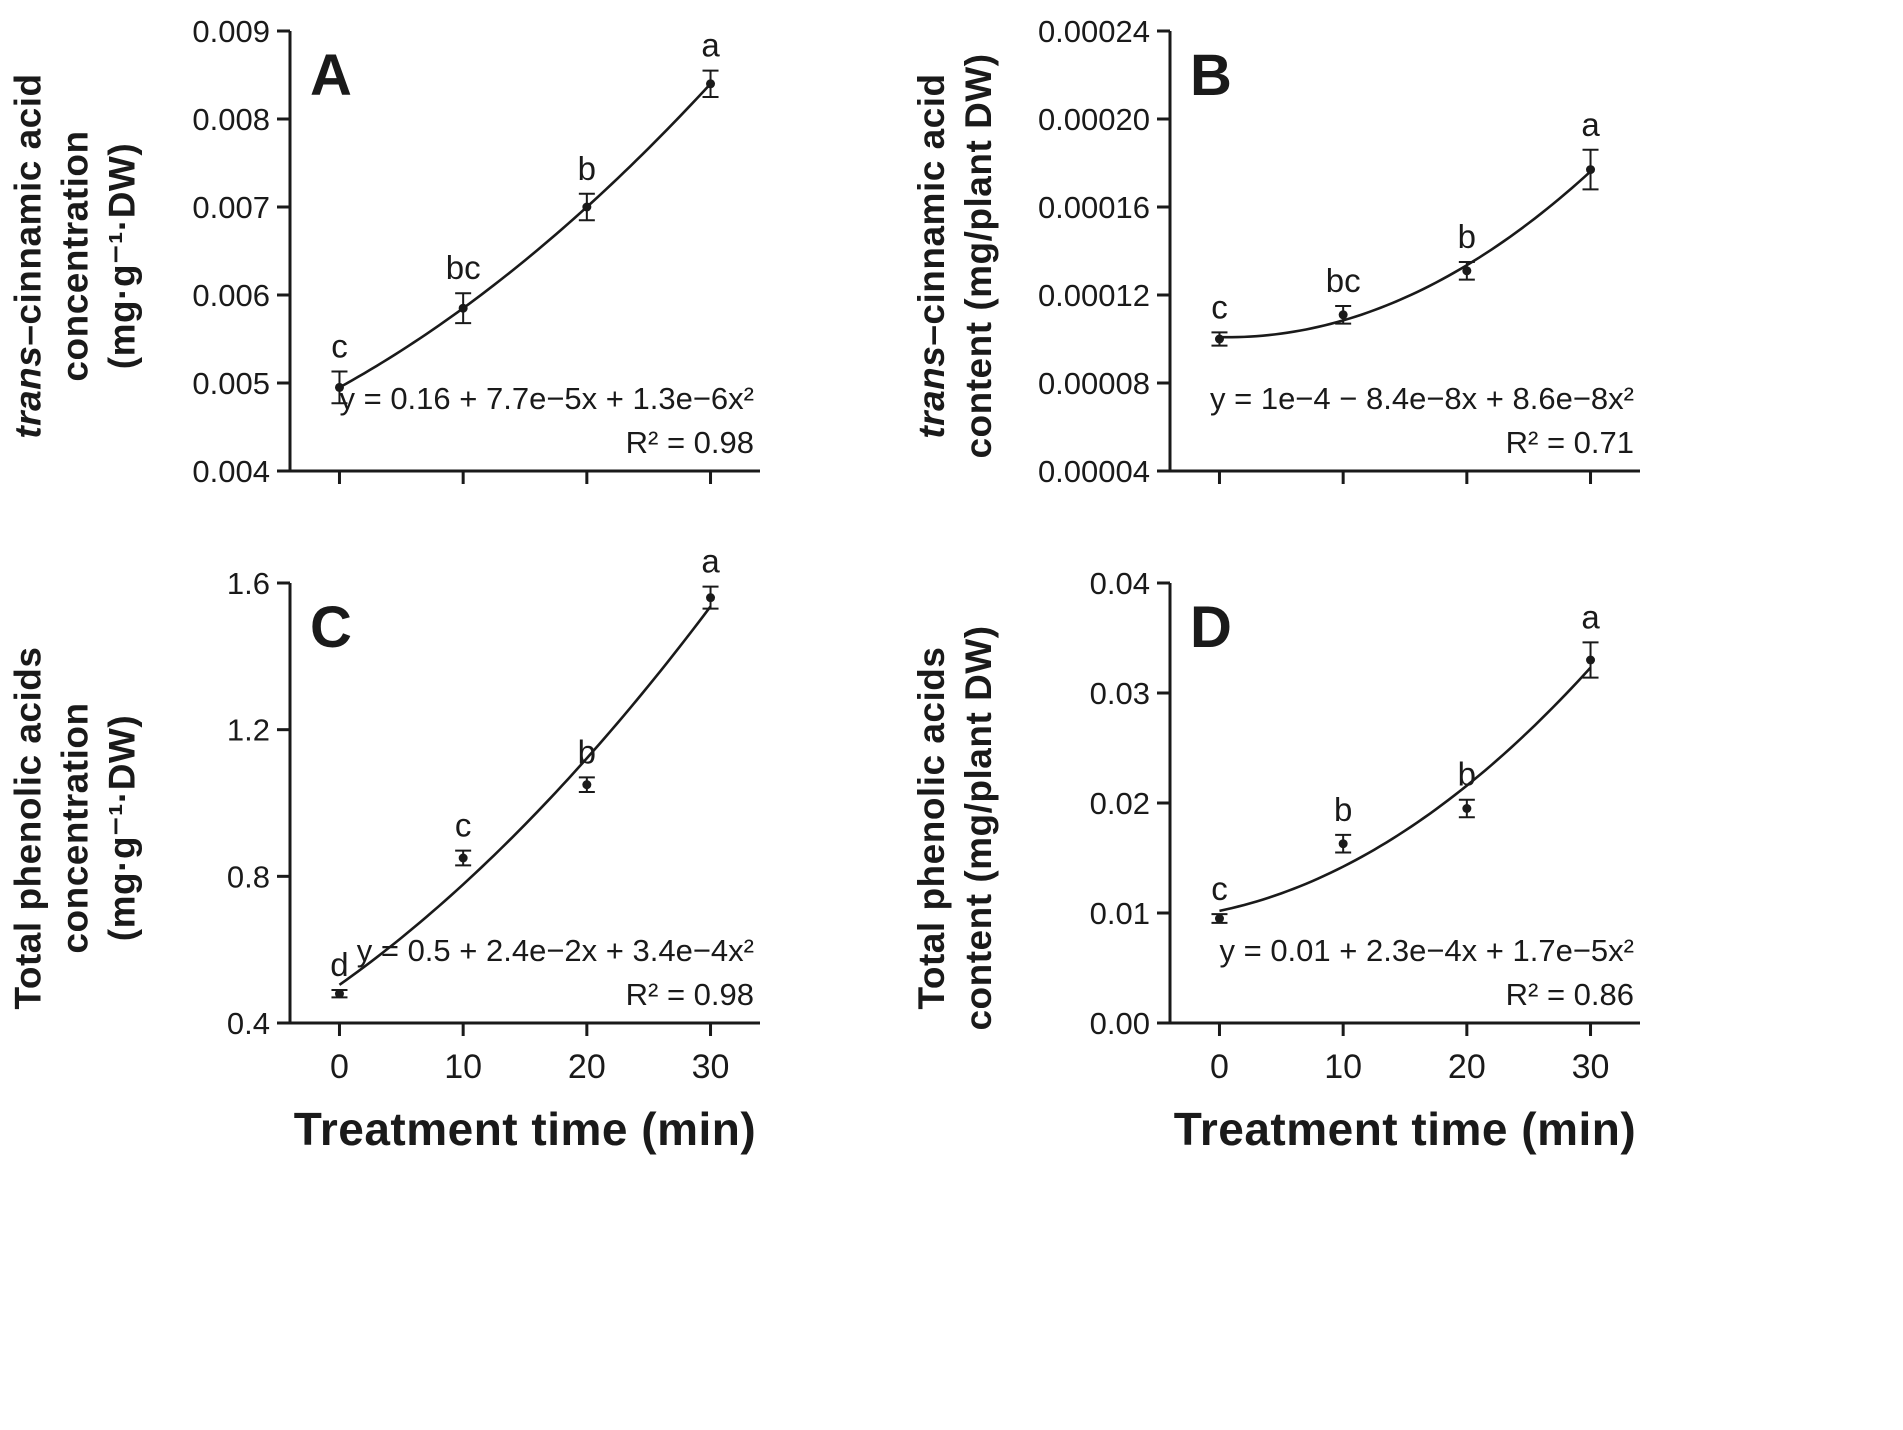 The height and width of the screenshot is (1430, 1903). Describe the element at coordinates (1422, 398) in the screenshot. I see `equation-label: y = 1e−4 − 8.4e−8x + 8.6e−8x²` at that location.